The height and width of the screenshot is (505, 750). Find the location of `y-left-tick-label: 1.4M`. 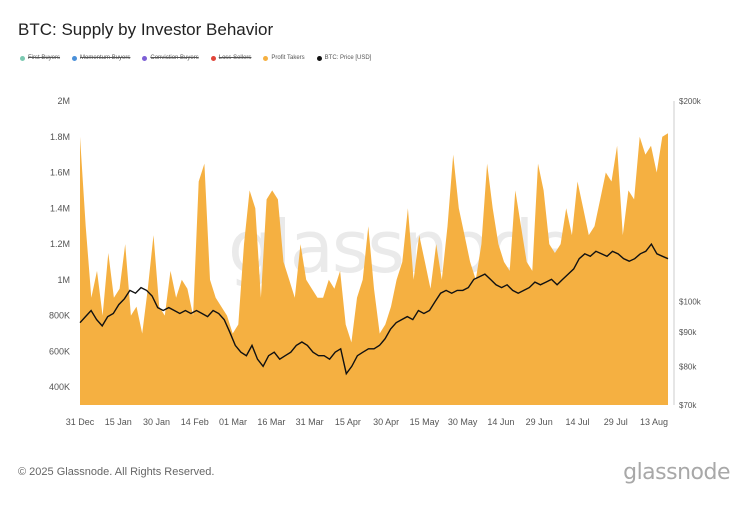

y-left-tick-label: 1.4M is located at coordinates (60, 208).